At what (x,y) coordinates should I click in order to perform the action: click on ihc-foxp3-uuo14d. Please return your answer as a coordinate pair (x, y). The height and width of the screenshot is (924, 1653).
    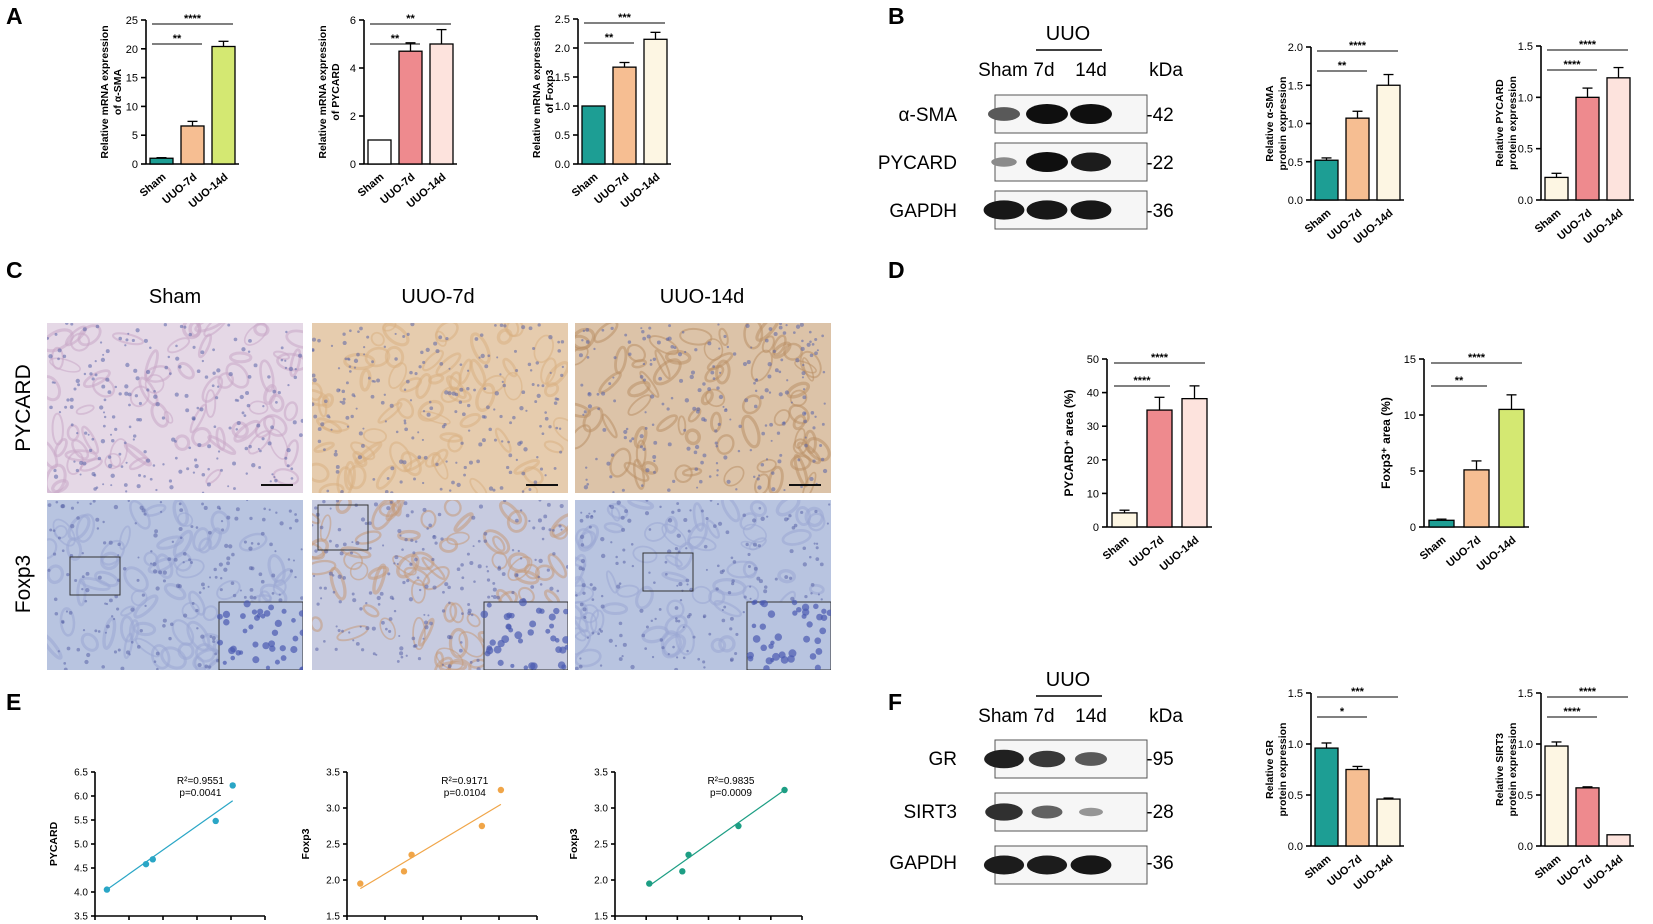
    Looking at the image, I should click on (703, 585).